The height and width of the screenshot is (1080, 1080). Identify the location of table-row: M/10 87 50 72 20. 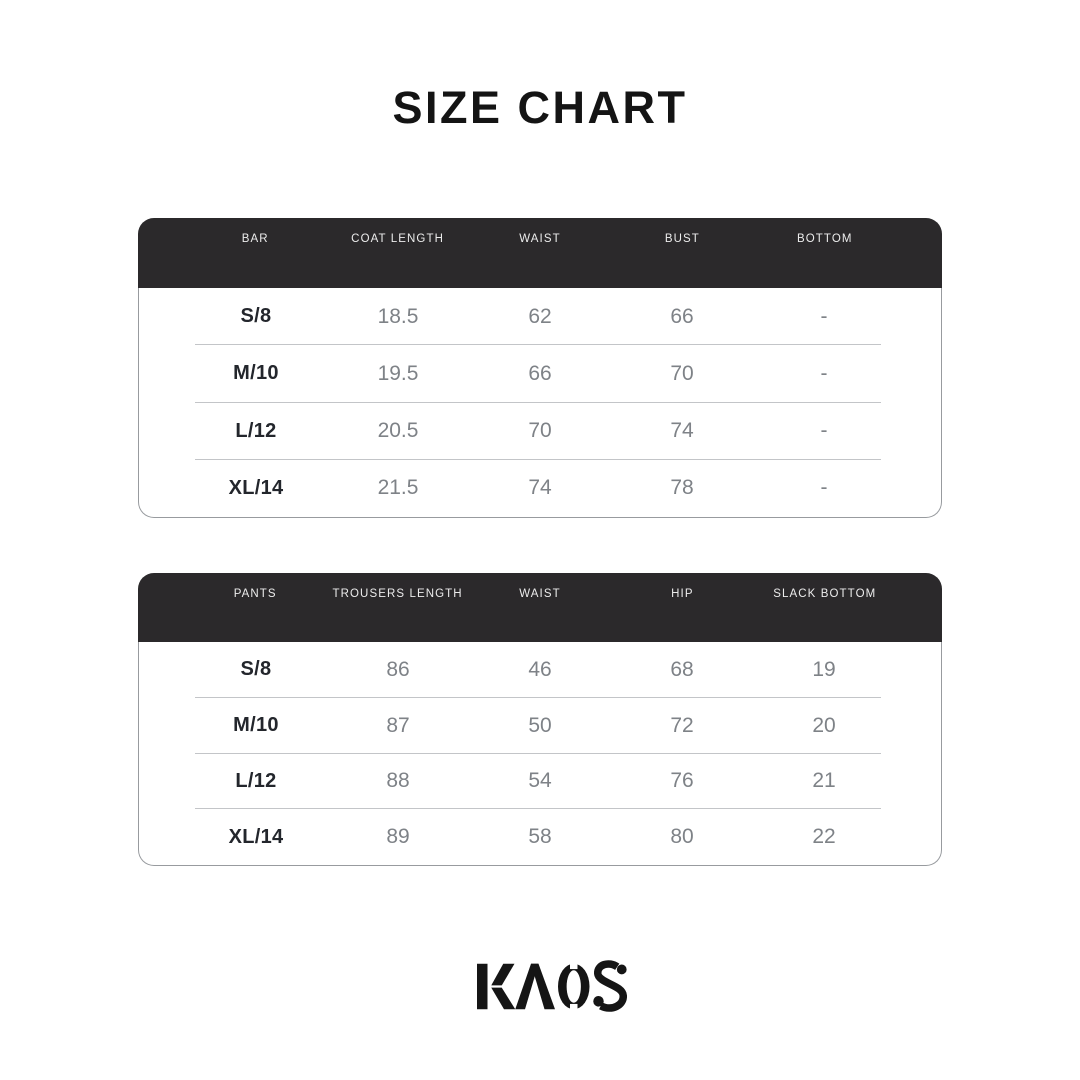
(540, 726).